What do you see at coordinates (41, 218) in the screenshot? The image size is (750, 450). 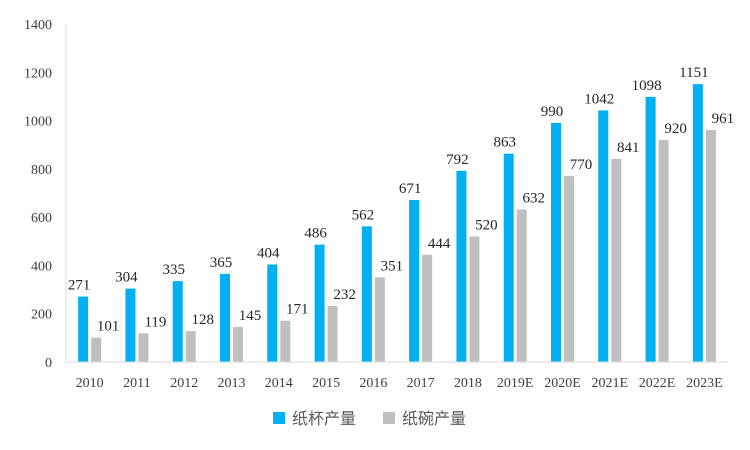 I see `y-tick-label: 600` at bounding box center [41, 218].